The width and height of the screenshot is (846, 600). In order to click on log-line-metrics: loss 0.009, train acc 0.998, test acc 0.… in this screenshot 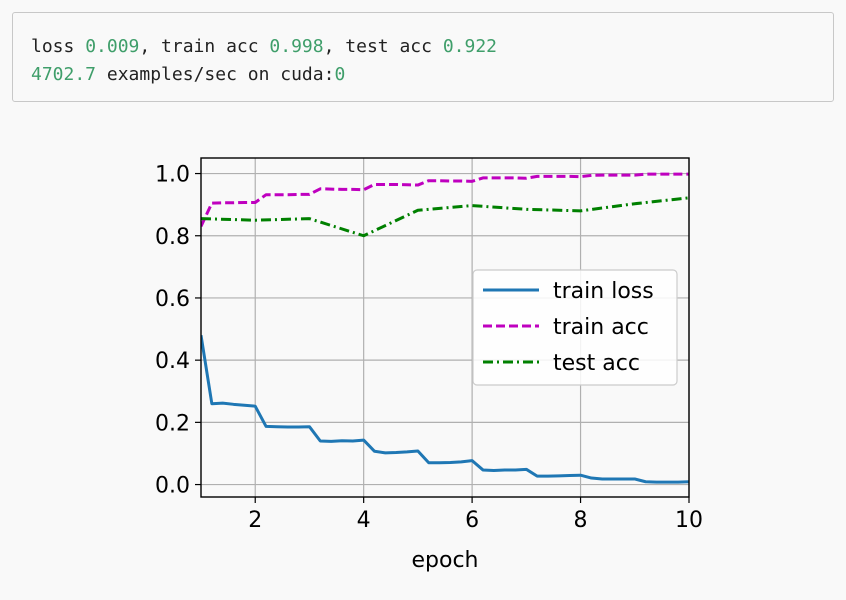, I will do `click(423, 47)`.